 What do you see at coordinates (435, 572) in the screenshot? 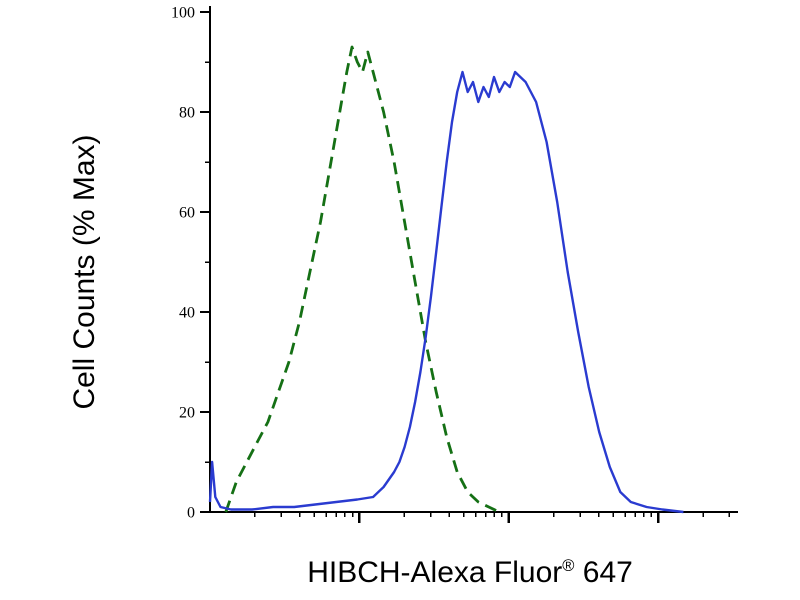
I see `x-axis-label-main: HIBCH-Alexa Fluor` at bounding box center [435, 572].